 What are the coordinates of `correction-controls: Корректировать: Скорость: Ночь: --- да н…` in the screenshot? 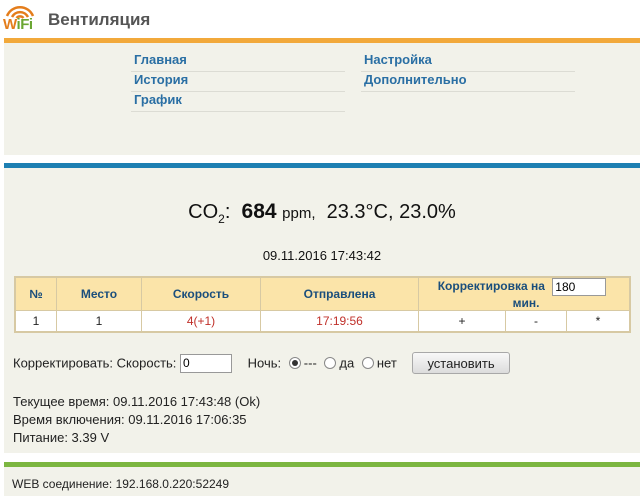 It's located at (261, 363).